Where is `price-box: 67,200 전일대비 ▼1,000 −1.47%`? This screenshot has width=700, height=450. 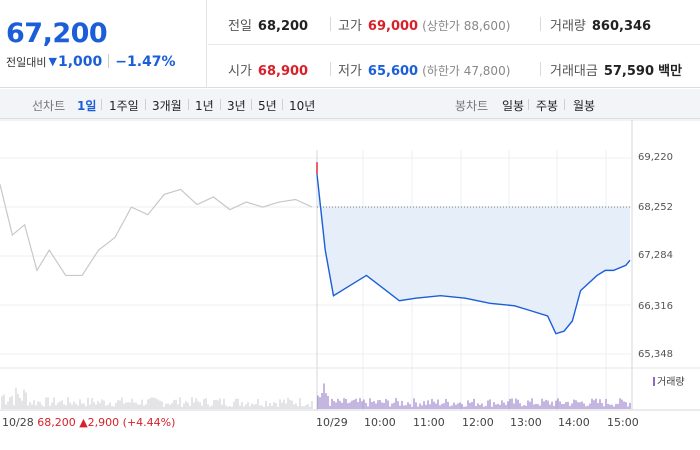 price-box: 67,200 전일대비 ▼1,000 −1.47% is located at coordinates (103, 44).